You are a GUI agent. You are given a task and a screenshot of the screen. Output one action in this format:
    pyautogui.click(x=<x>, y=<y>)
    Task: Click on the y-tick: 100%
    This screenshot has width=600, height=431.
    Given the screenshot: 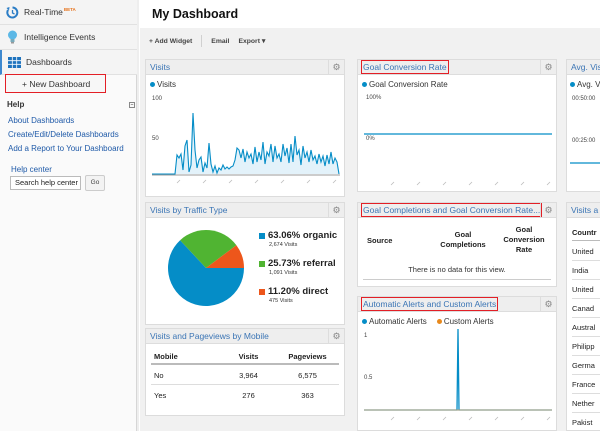 What is the action you would take?
    pyautogui.click(x=374, y=98)
    